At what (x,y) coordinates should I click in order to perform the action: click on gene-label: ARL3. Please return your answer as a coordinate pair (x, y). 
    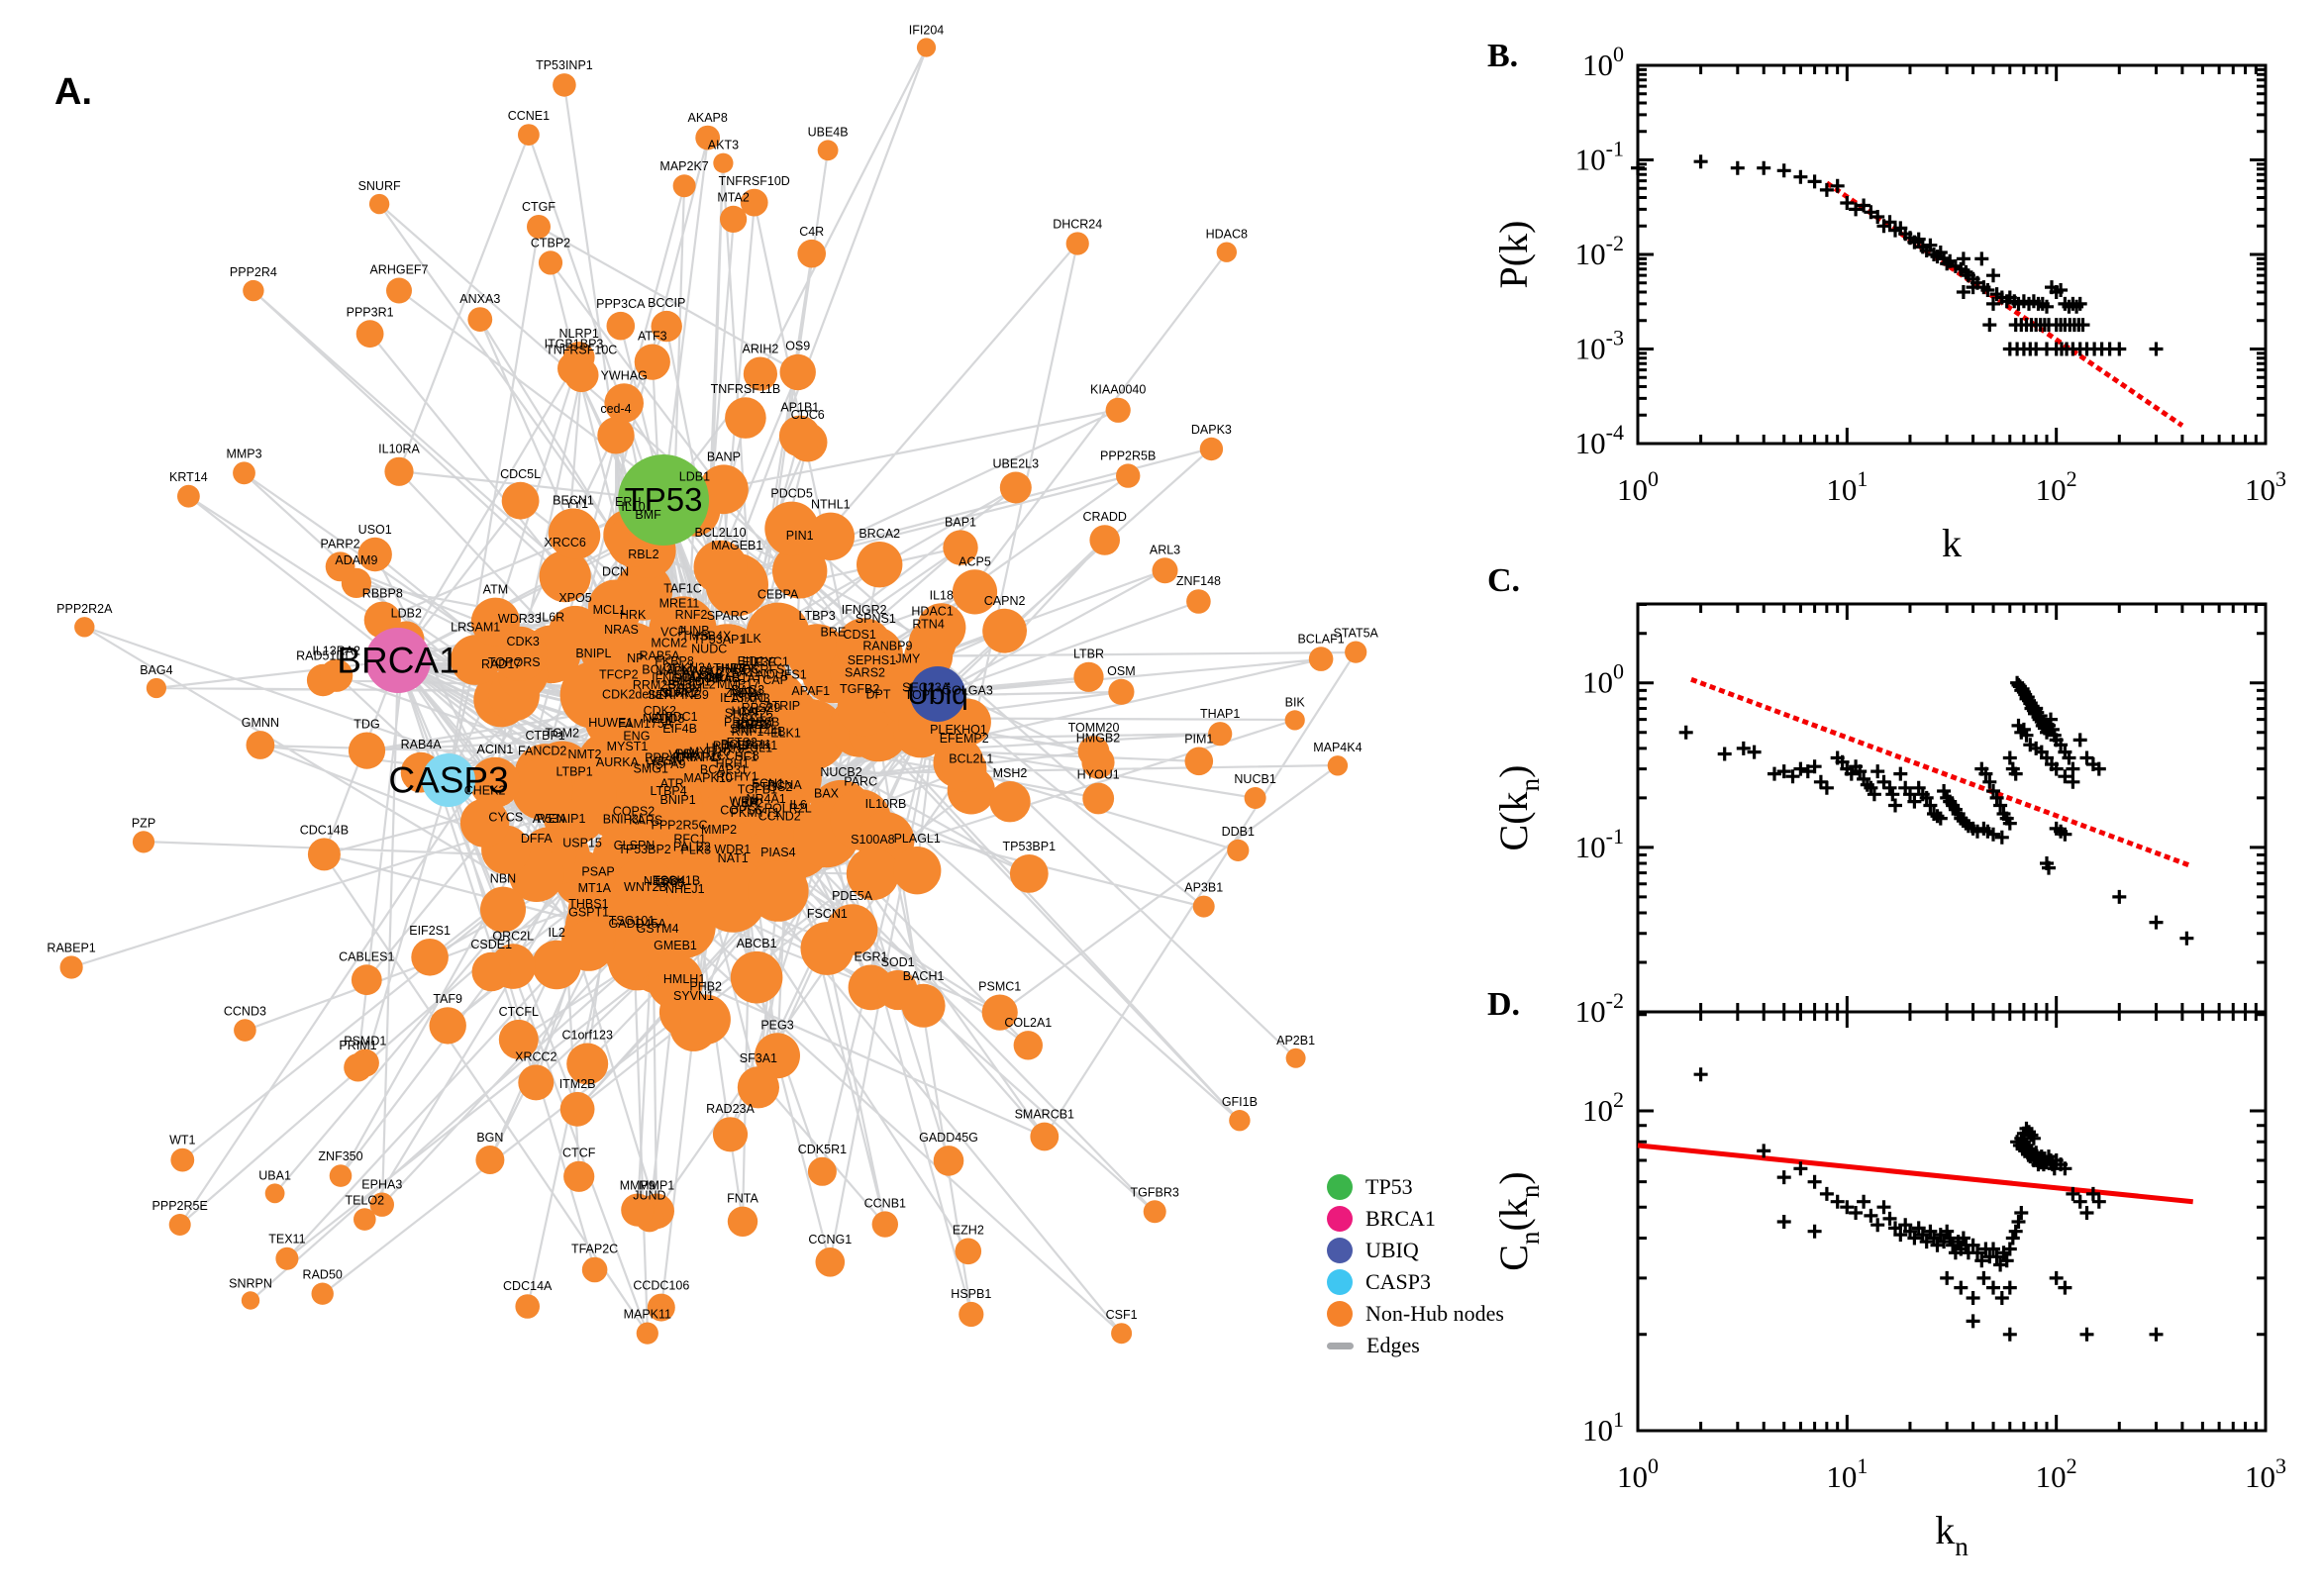
    Looking at the image, I should click on (1165, 549).